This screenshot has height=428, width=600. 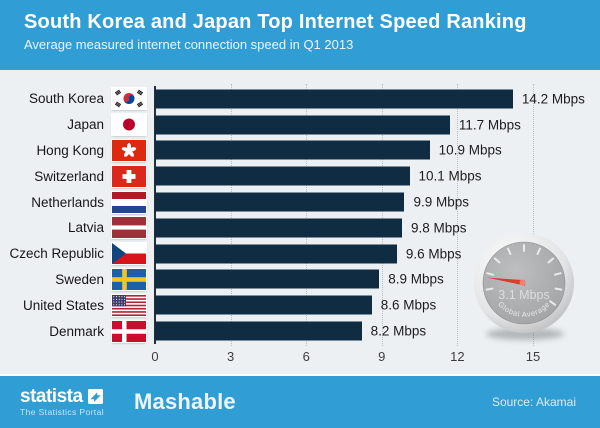 I want to click on flag-icon-ch, so click(x=129, y=176).